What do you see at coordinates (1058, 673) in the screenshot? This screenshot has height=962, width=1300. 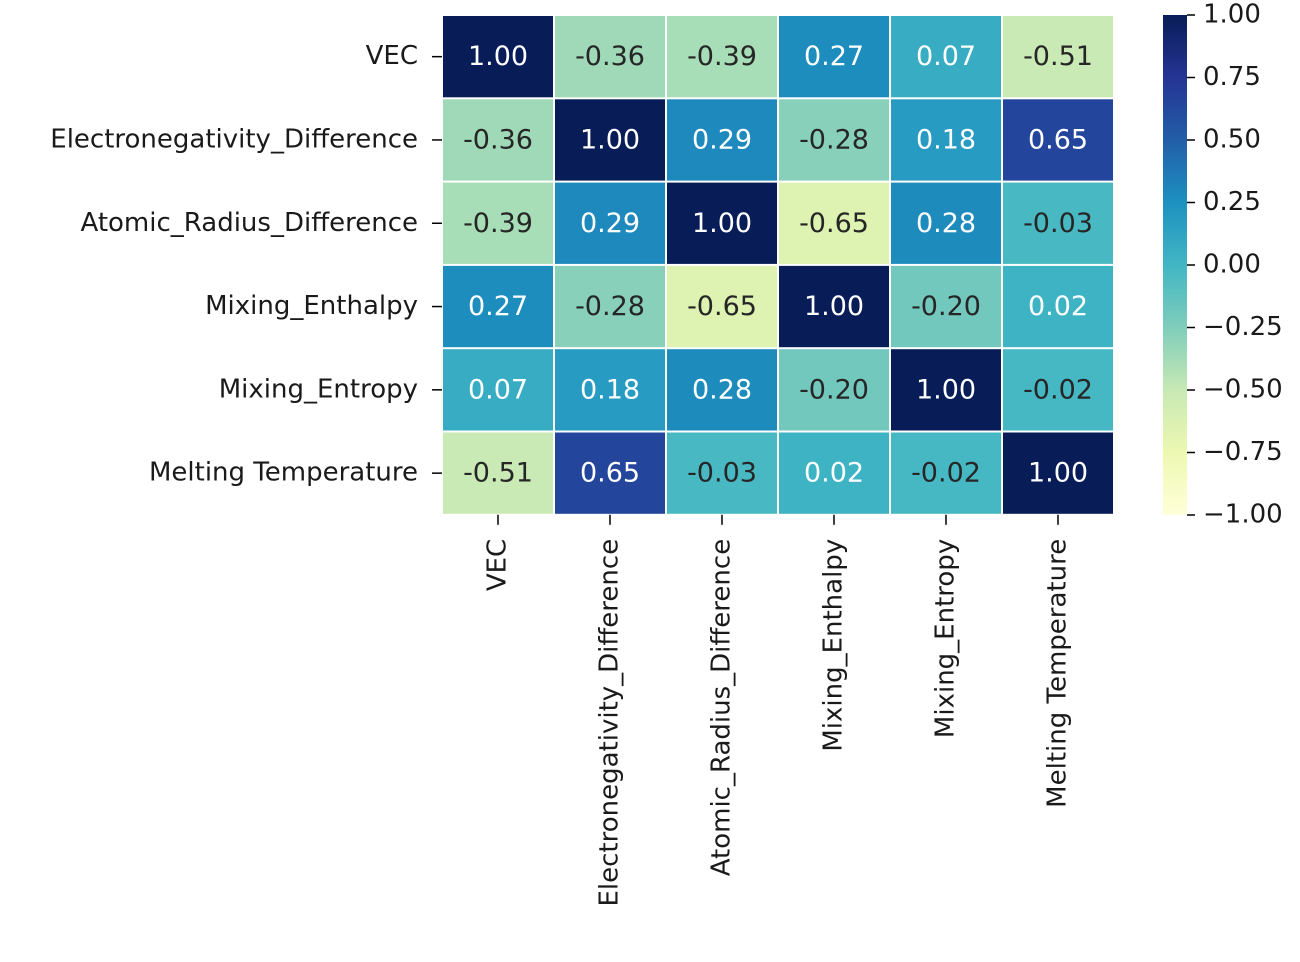 I see `x-tick-label: Melting Temperature` at bounding box center [1058, 673].